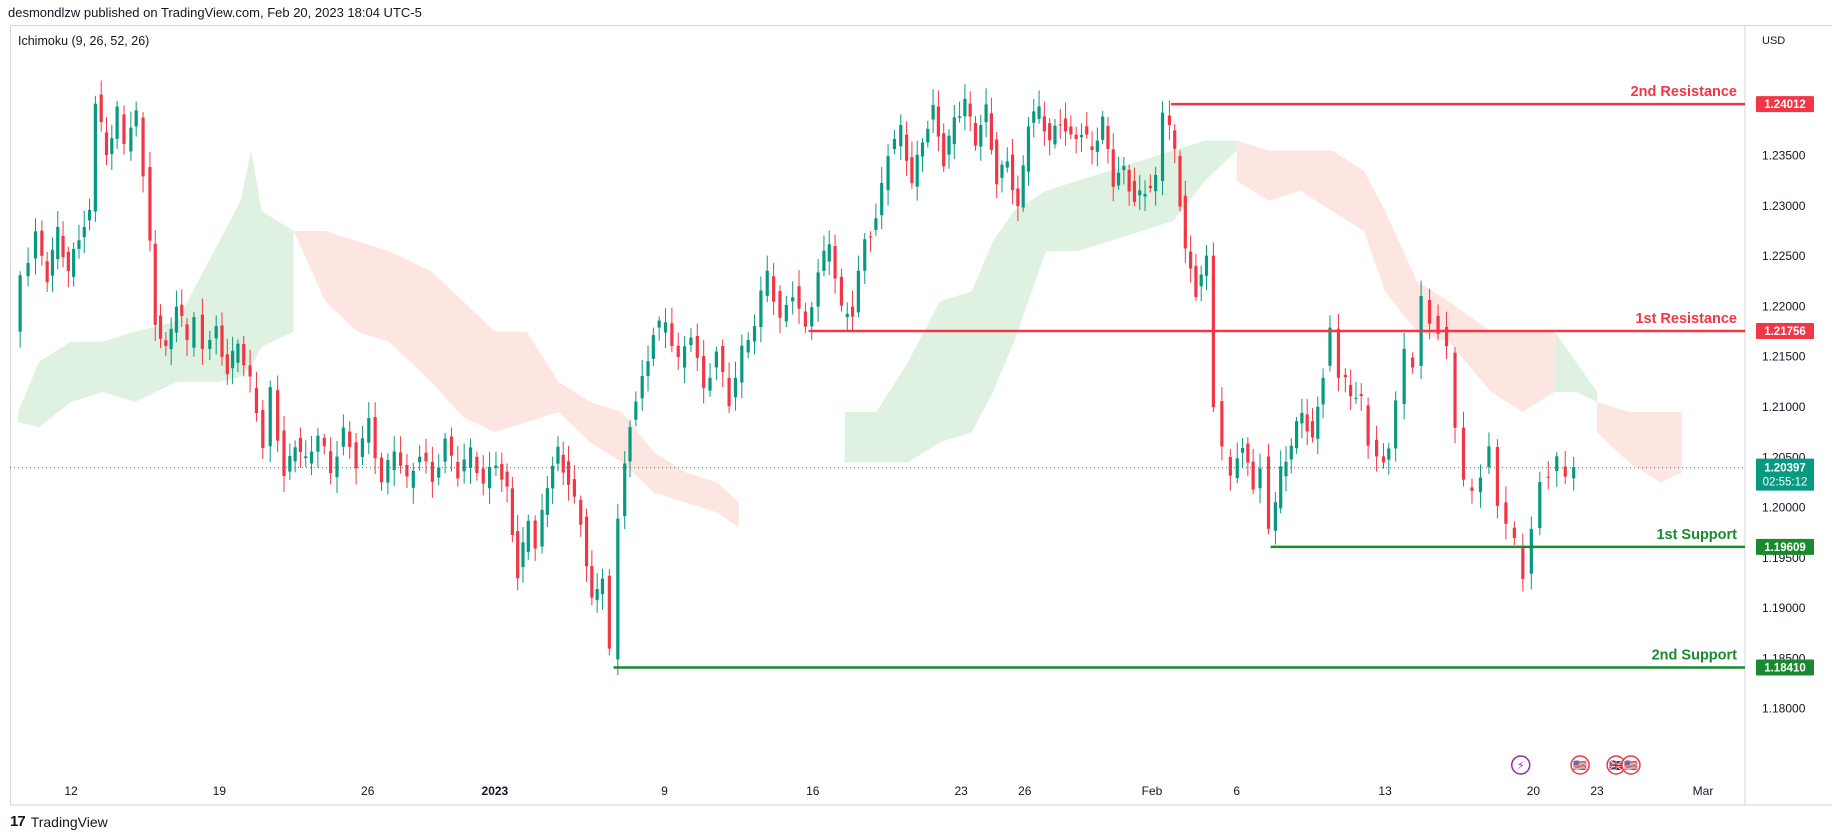  What do you see at coordinates (1785, 474) in the screenshot?
I see `current-price-badge` at bounding box center [1785, 474].